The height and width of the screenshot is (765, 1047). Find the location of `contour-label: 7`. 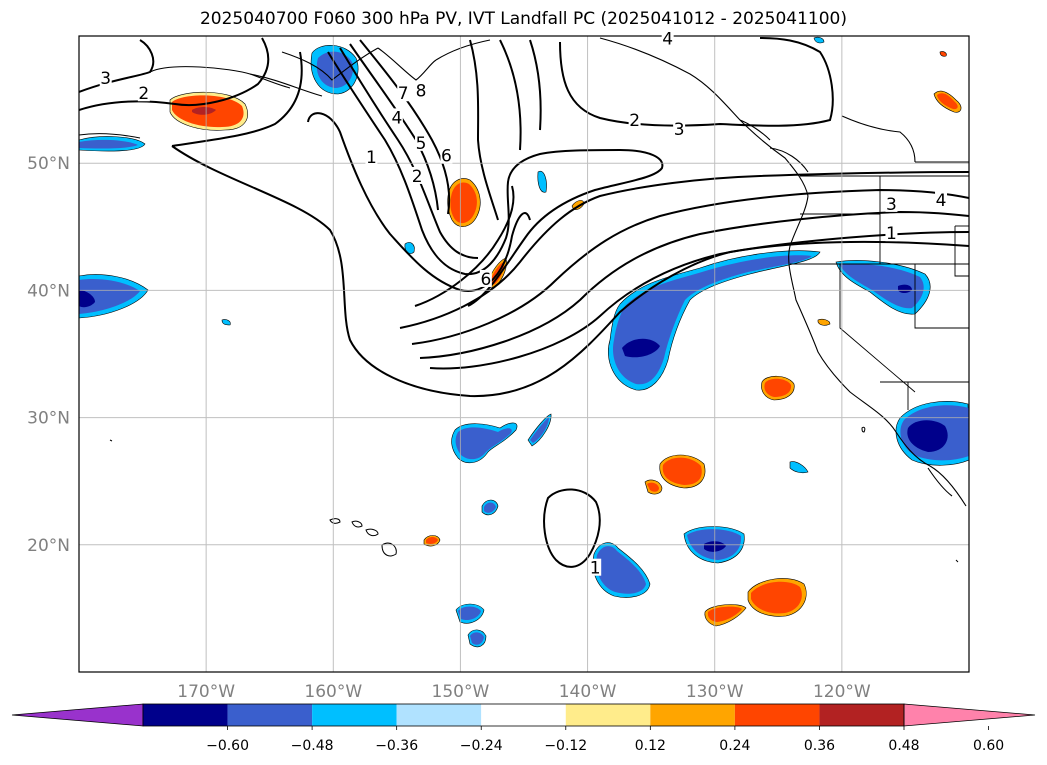

contour-label: 7 is located at coordinates (403, 94).